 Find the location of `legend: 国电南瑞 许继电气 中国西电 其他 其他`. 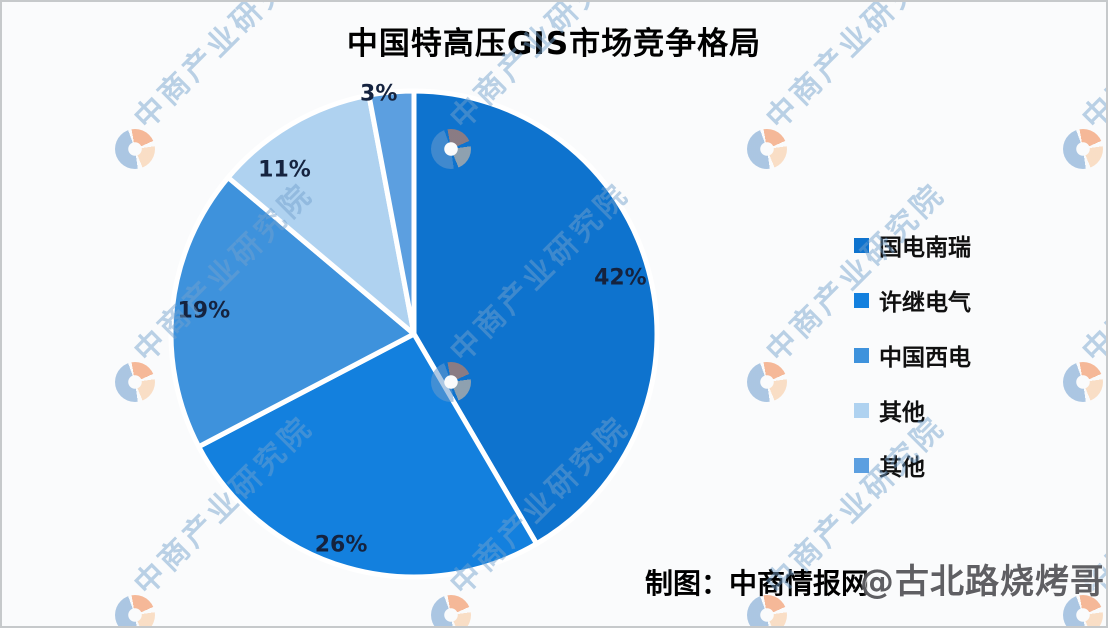

legend: 国电南瑞 许继电气 中国西电 其他 其他 is located at coordinates (912, 355).